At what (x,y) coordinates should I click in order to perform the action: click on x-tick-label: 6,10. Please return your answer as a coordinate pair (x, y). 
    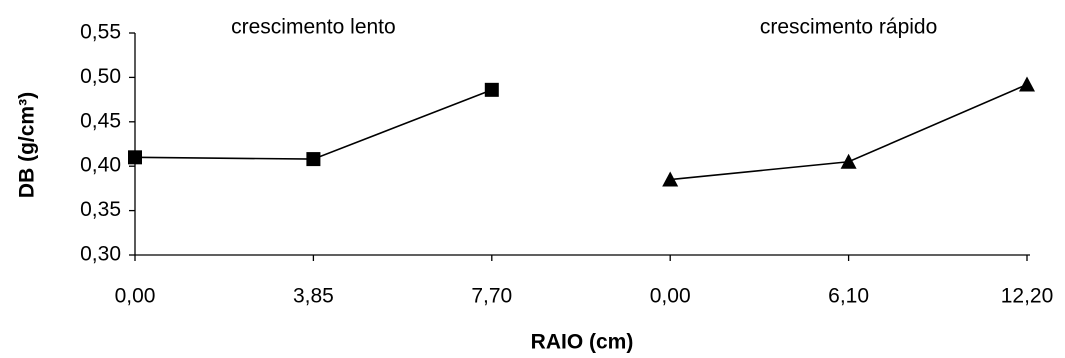
    Looking at the image, I should click on (848, 296).